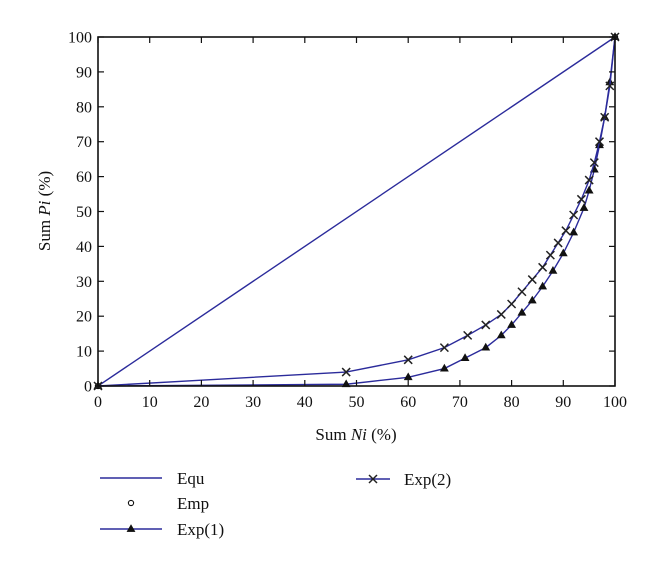  What do you see at coordinates (512, 402) in the screenshot?
I see `x-tick-label: 80` at bounding box center [512, 402].